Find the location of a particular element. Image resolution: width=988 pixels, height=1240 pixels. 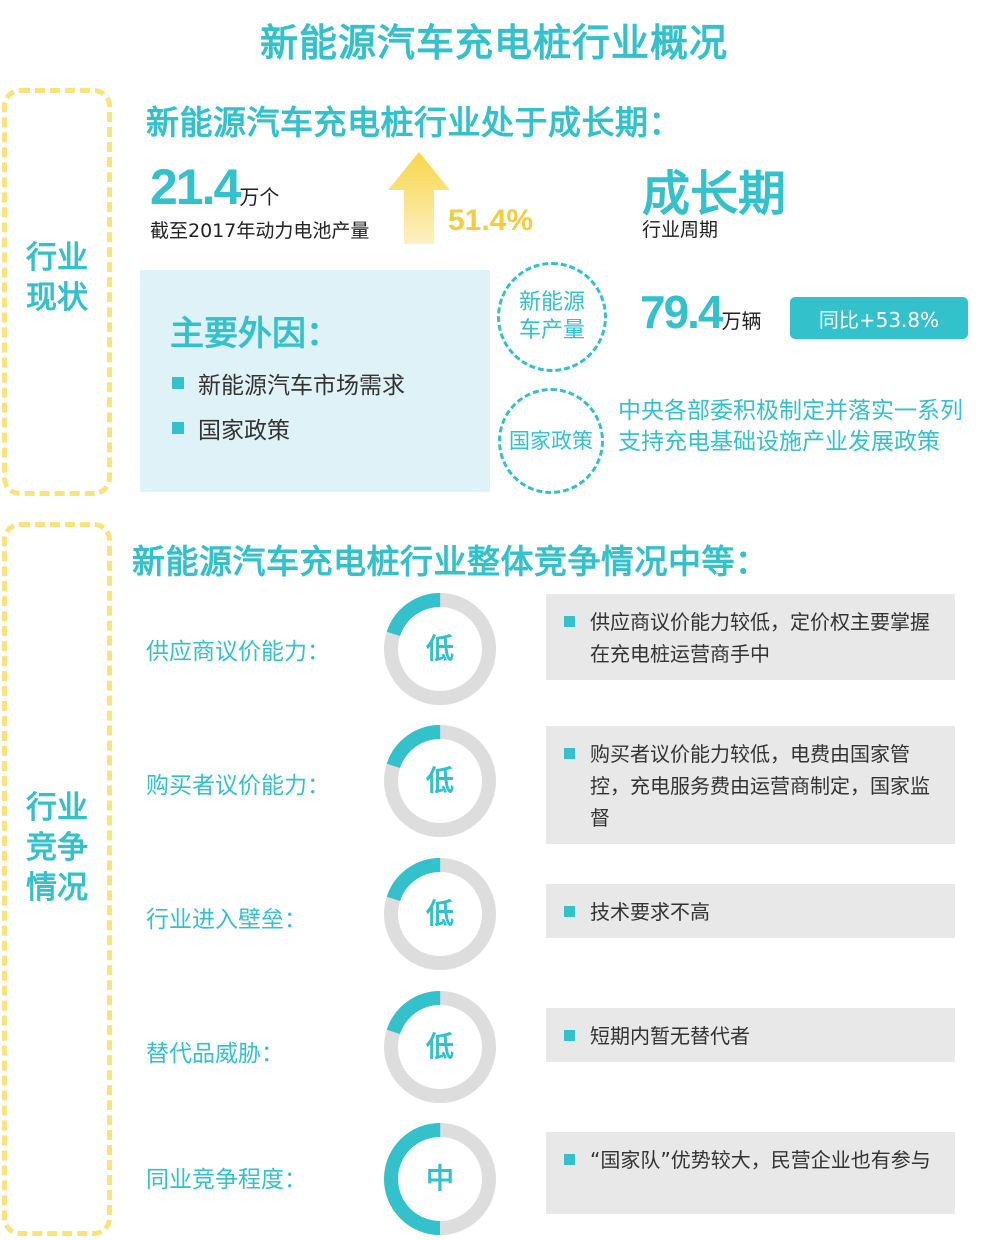

growth-percent: 51.4% is located at coordinates (491, 220).